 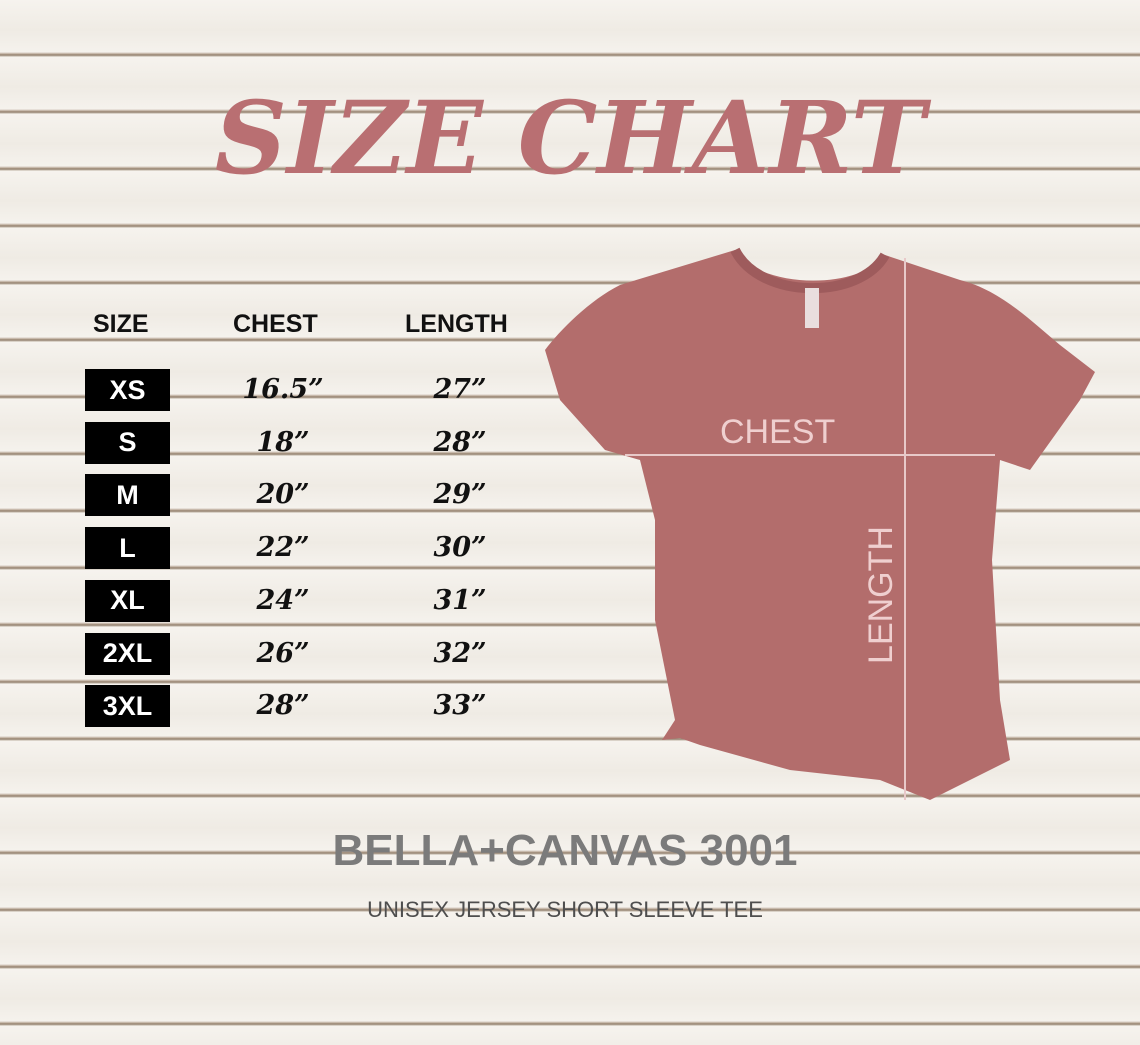 What do you see at coordinates (460, 706) in the screenshot?
I see `length-value: 33”` at bounding box center [460, 706].